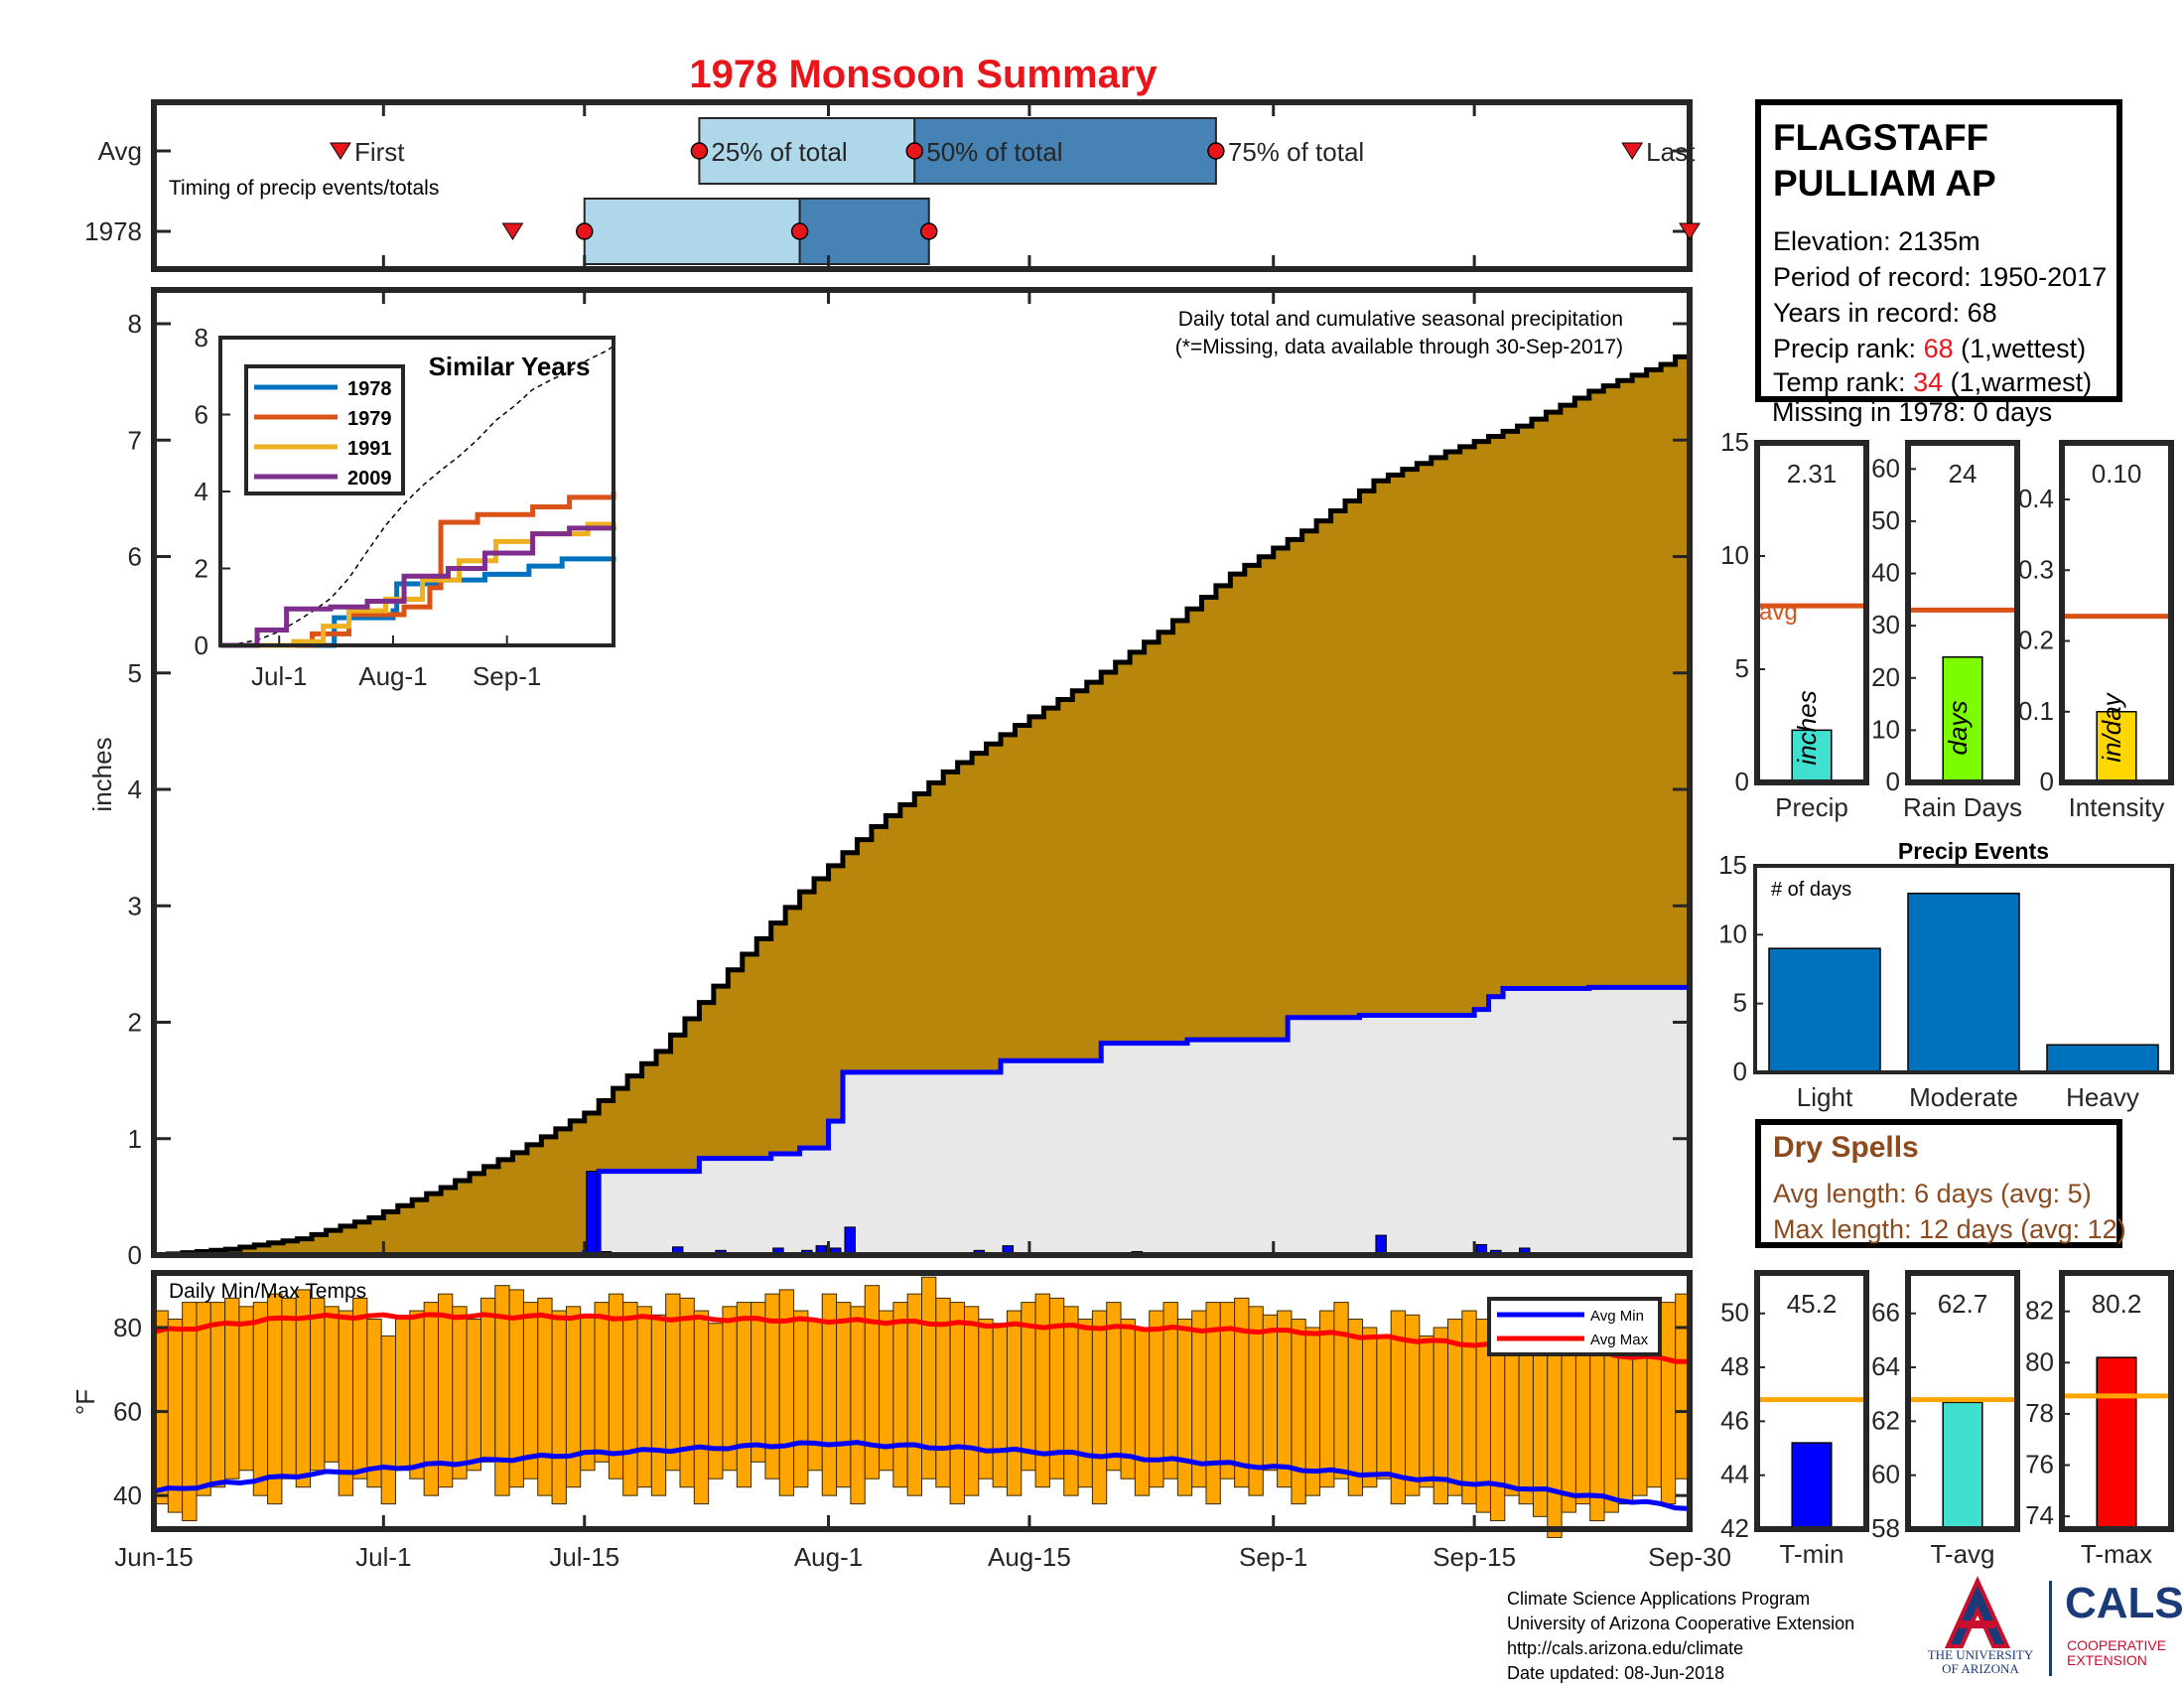  What do you see at coordinates (922, 185) in the screenshot?
I see `timing-frame` at bounding box center [922, 185].